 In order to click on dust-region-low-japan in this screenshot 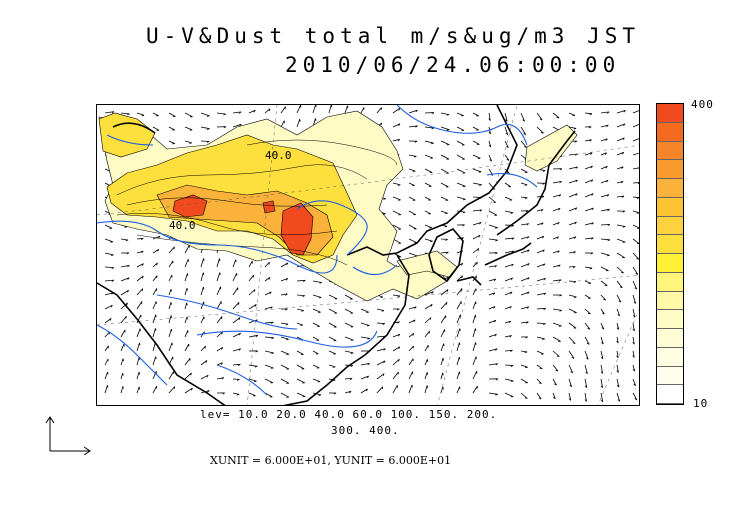, I will do `click(551, 148)`.